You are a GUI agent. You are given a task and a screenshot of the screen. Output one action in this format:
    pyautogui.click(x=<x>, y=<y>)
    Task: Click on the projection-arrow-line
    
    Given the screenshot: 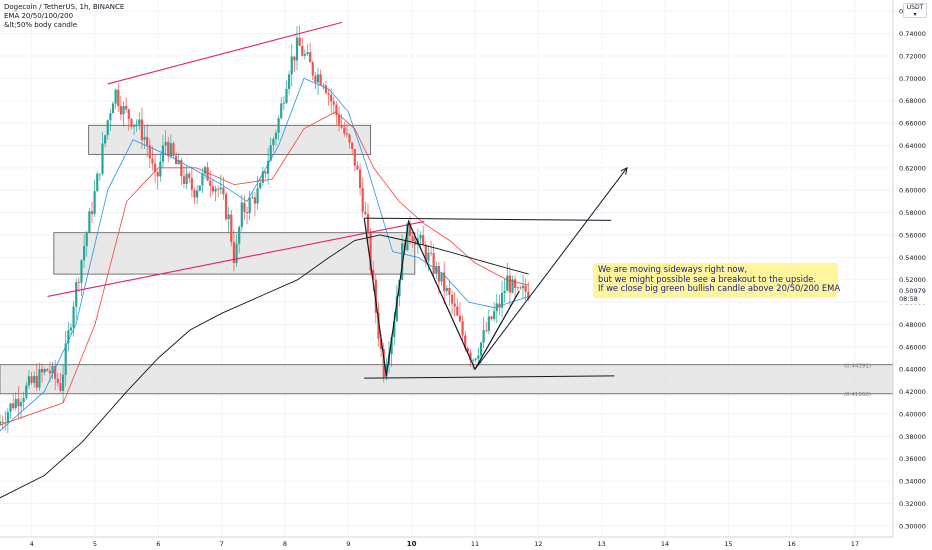 What is the action you would take?
    pyautogui.click(x=551, y=268)
    